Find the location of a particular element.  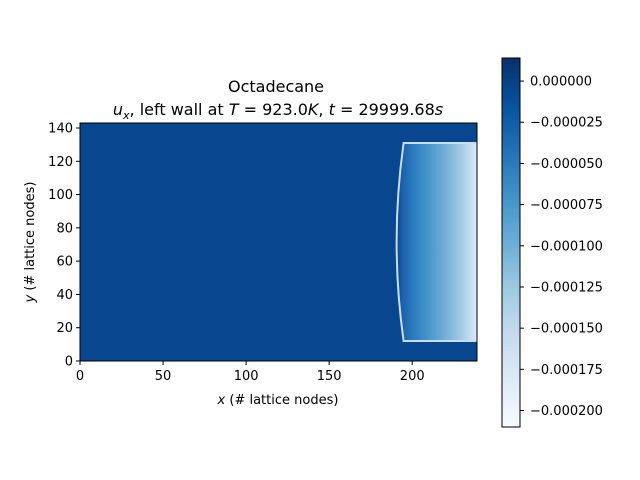

x-tick-label: 50 is located at coordinates (163, 376).